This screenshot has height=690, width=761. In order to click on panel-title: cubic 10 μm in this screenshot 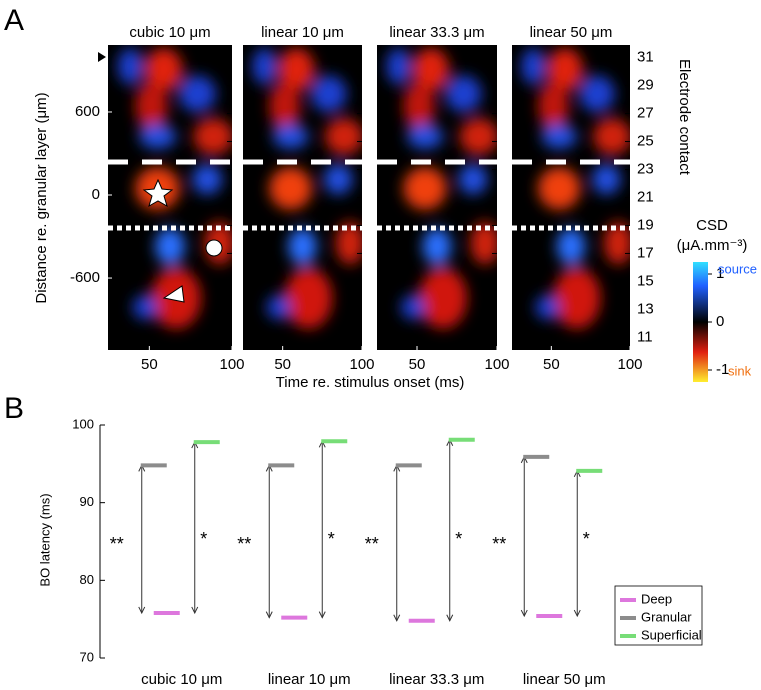, I will do `click(169, 32)`.